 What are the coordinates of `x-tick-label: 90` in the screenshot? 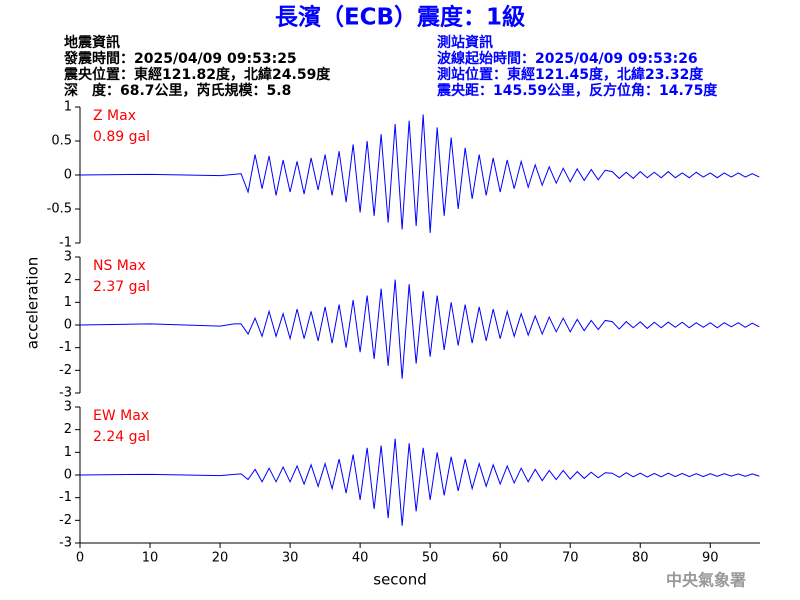 It's located at (710, 558).